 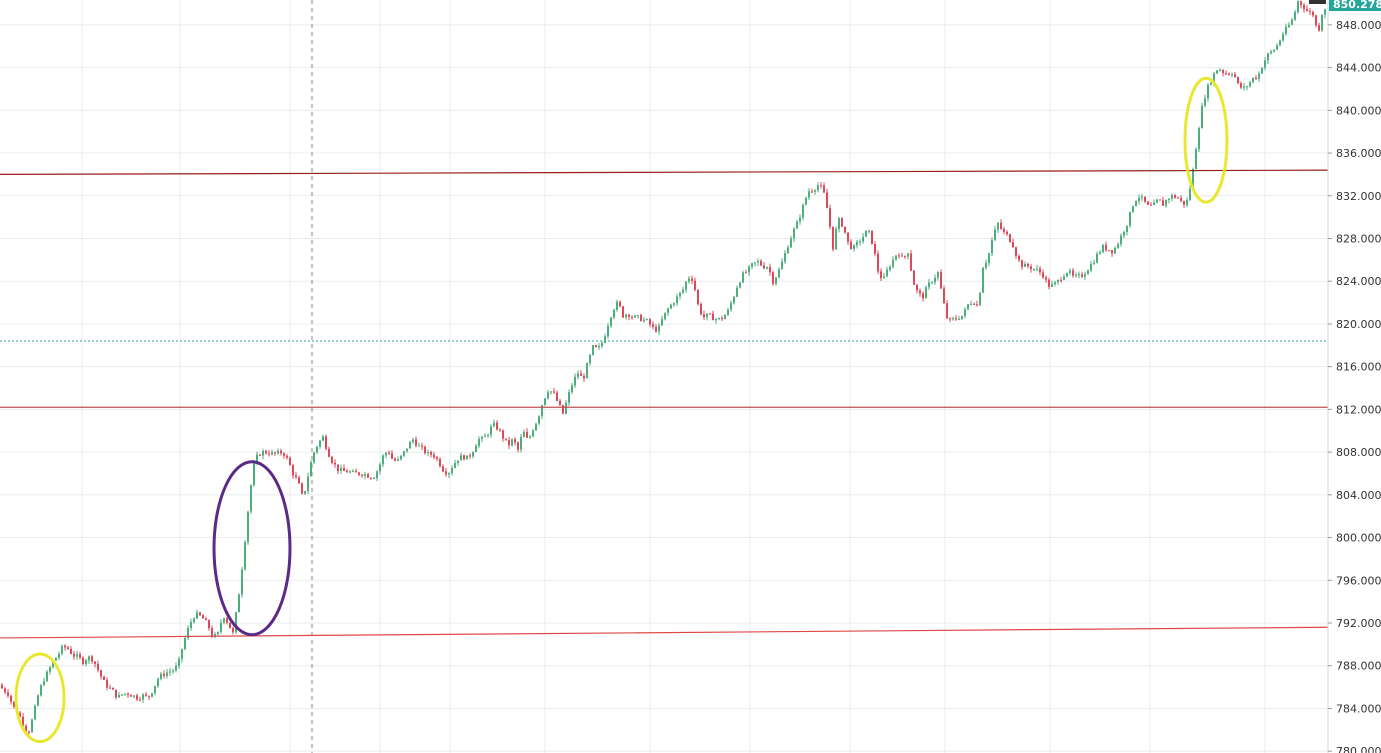 I want to click on last-price-badge: 850.278, so click(x=1345, y=5).